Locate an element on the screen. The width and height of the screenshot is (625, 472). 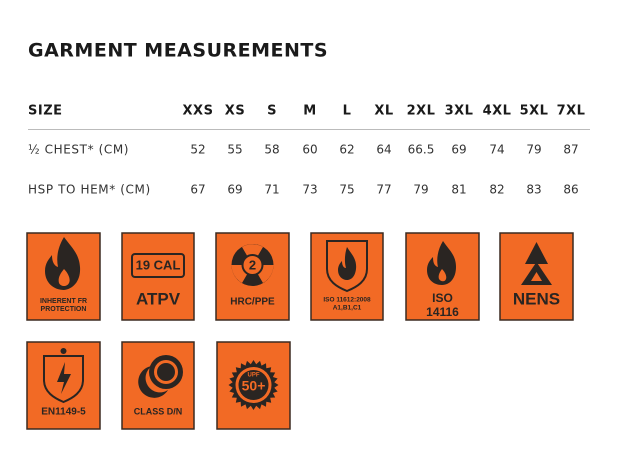
badge: ISO 11612:2008 A1,B1,C1 is located at coordinates (347, 276).